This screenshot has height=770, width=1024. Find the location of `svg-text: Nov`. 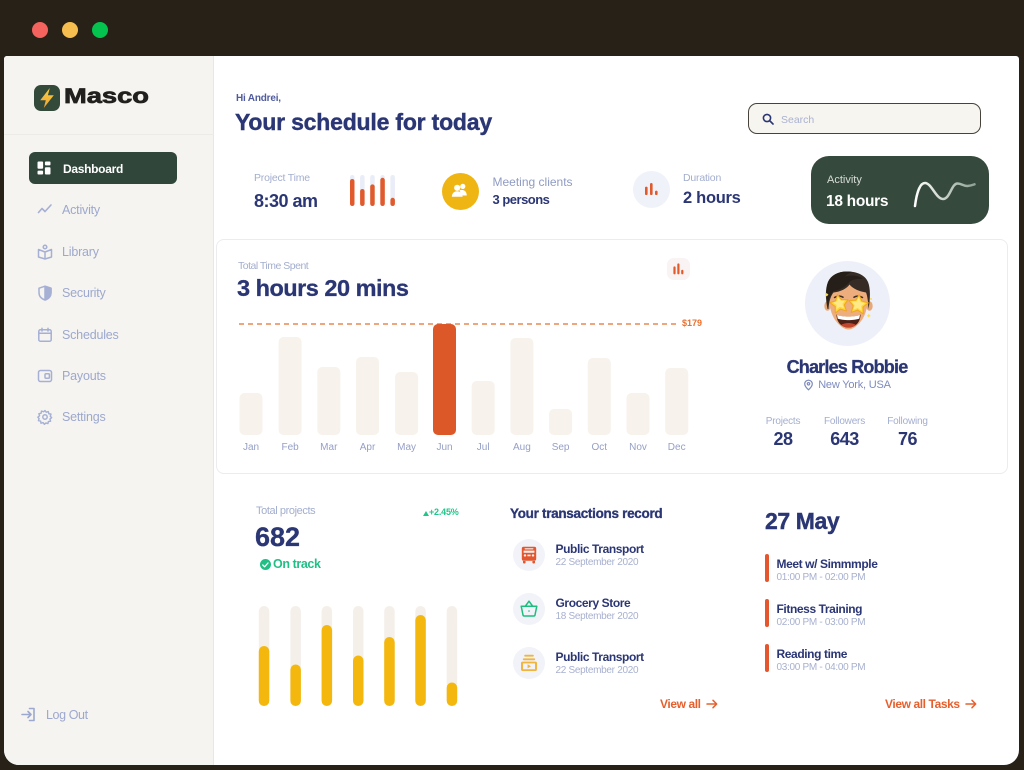

svg-text: Nov is located at coordinates (638, 447).